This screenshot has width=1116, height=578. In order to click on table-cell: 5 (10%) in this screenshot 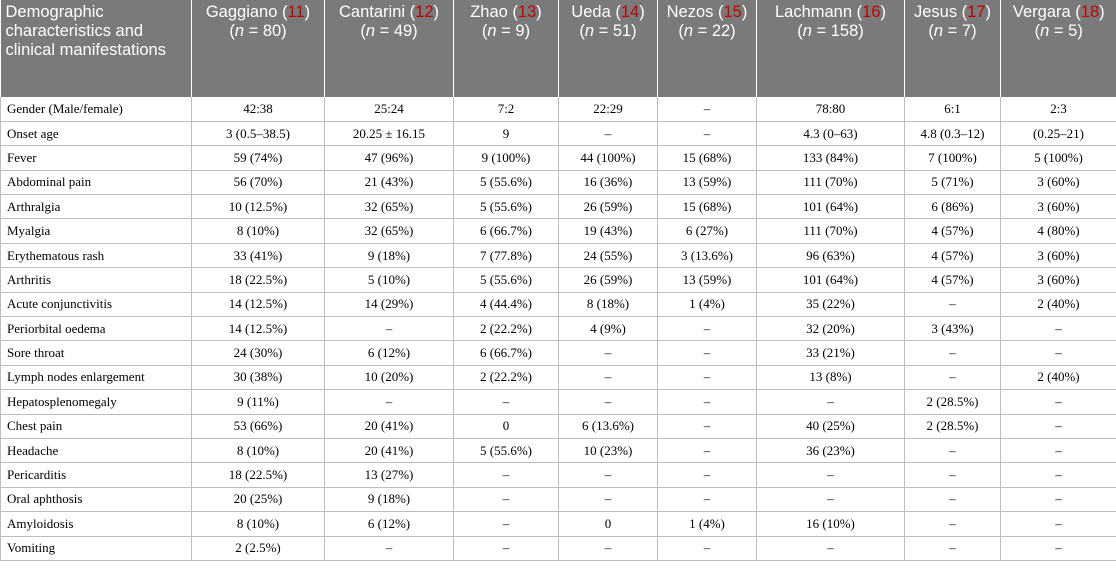, I will do `click(389, 280)`.